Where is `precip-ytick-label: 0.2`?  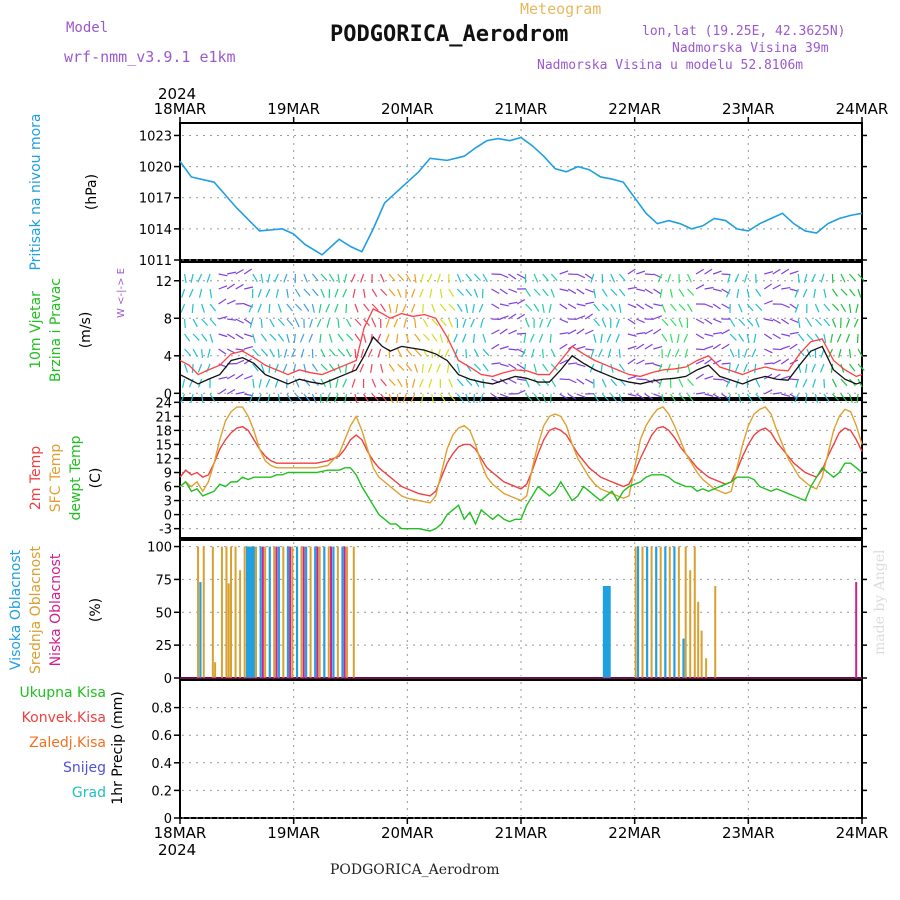
precip-ytick-label: 0.2 is located at coordinates (161, 791).